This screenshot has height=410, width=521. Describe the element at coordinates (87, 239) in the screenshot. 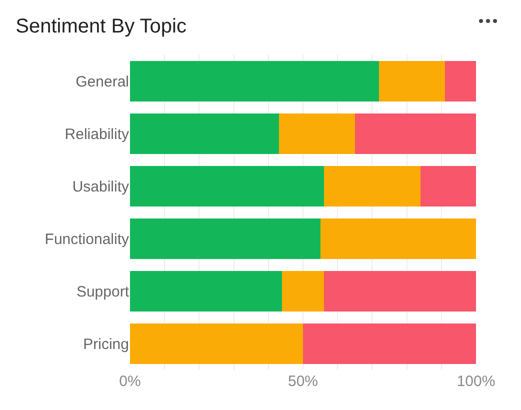

I see `y-tick-label: Functionality` at that location.